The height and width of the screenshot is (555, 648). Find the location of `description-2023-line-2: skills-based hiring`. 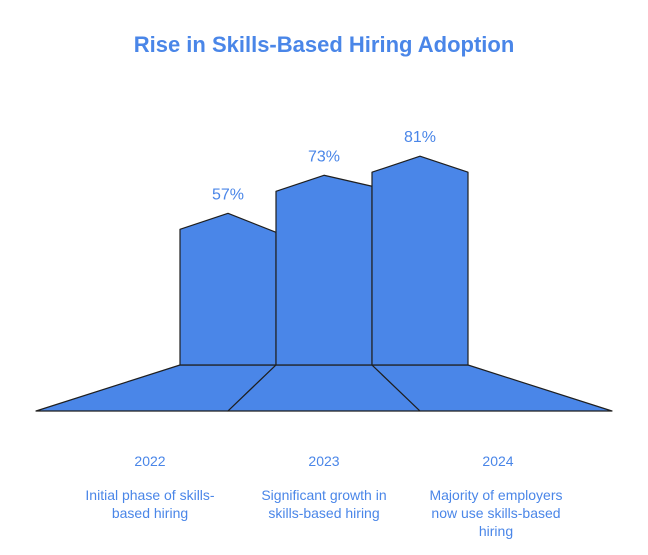

description-2023-line-2: skills-based hiring is located at coordinates (323, 513).